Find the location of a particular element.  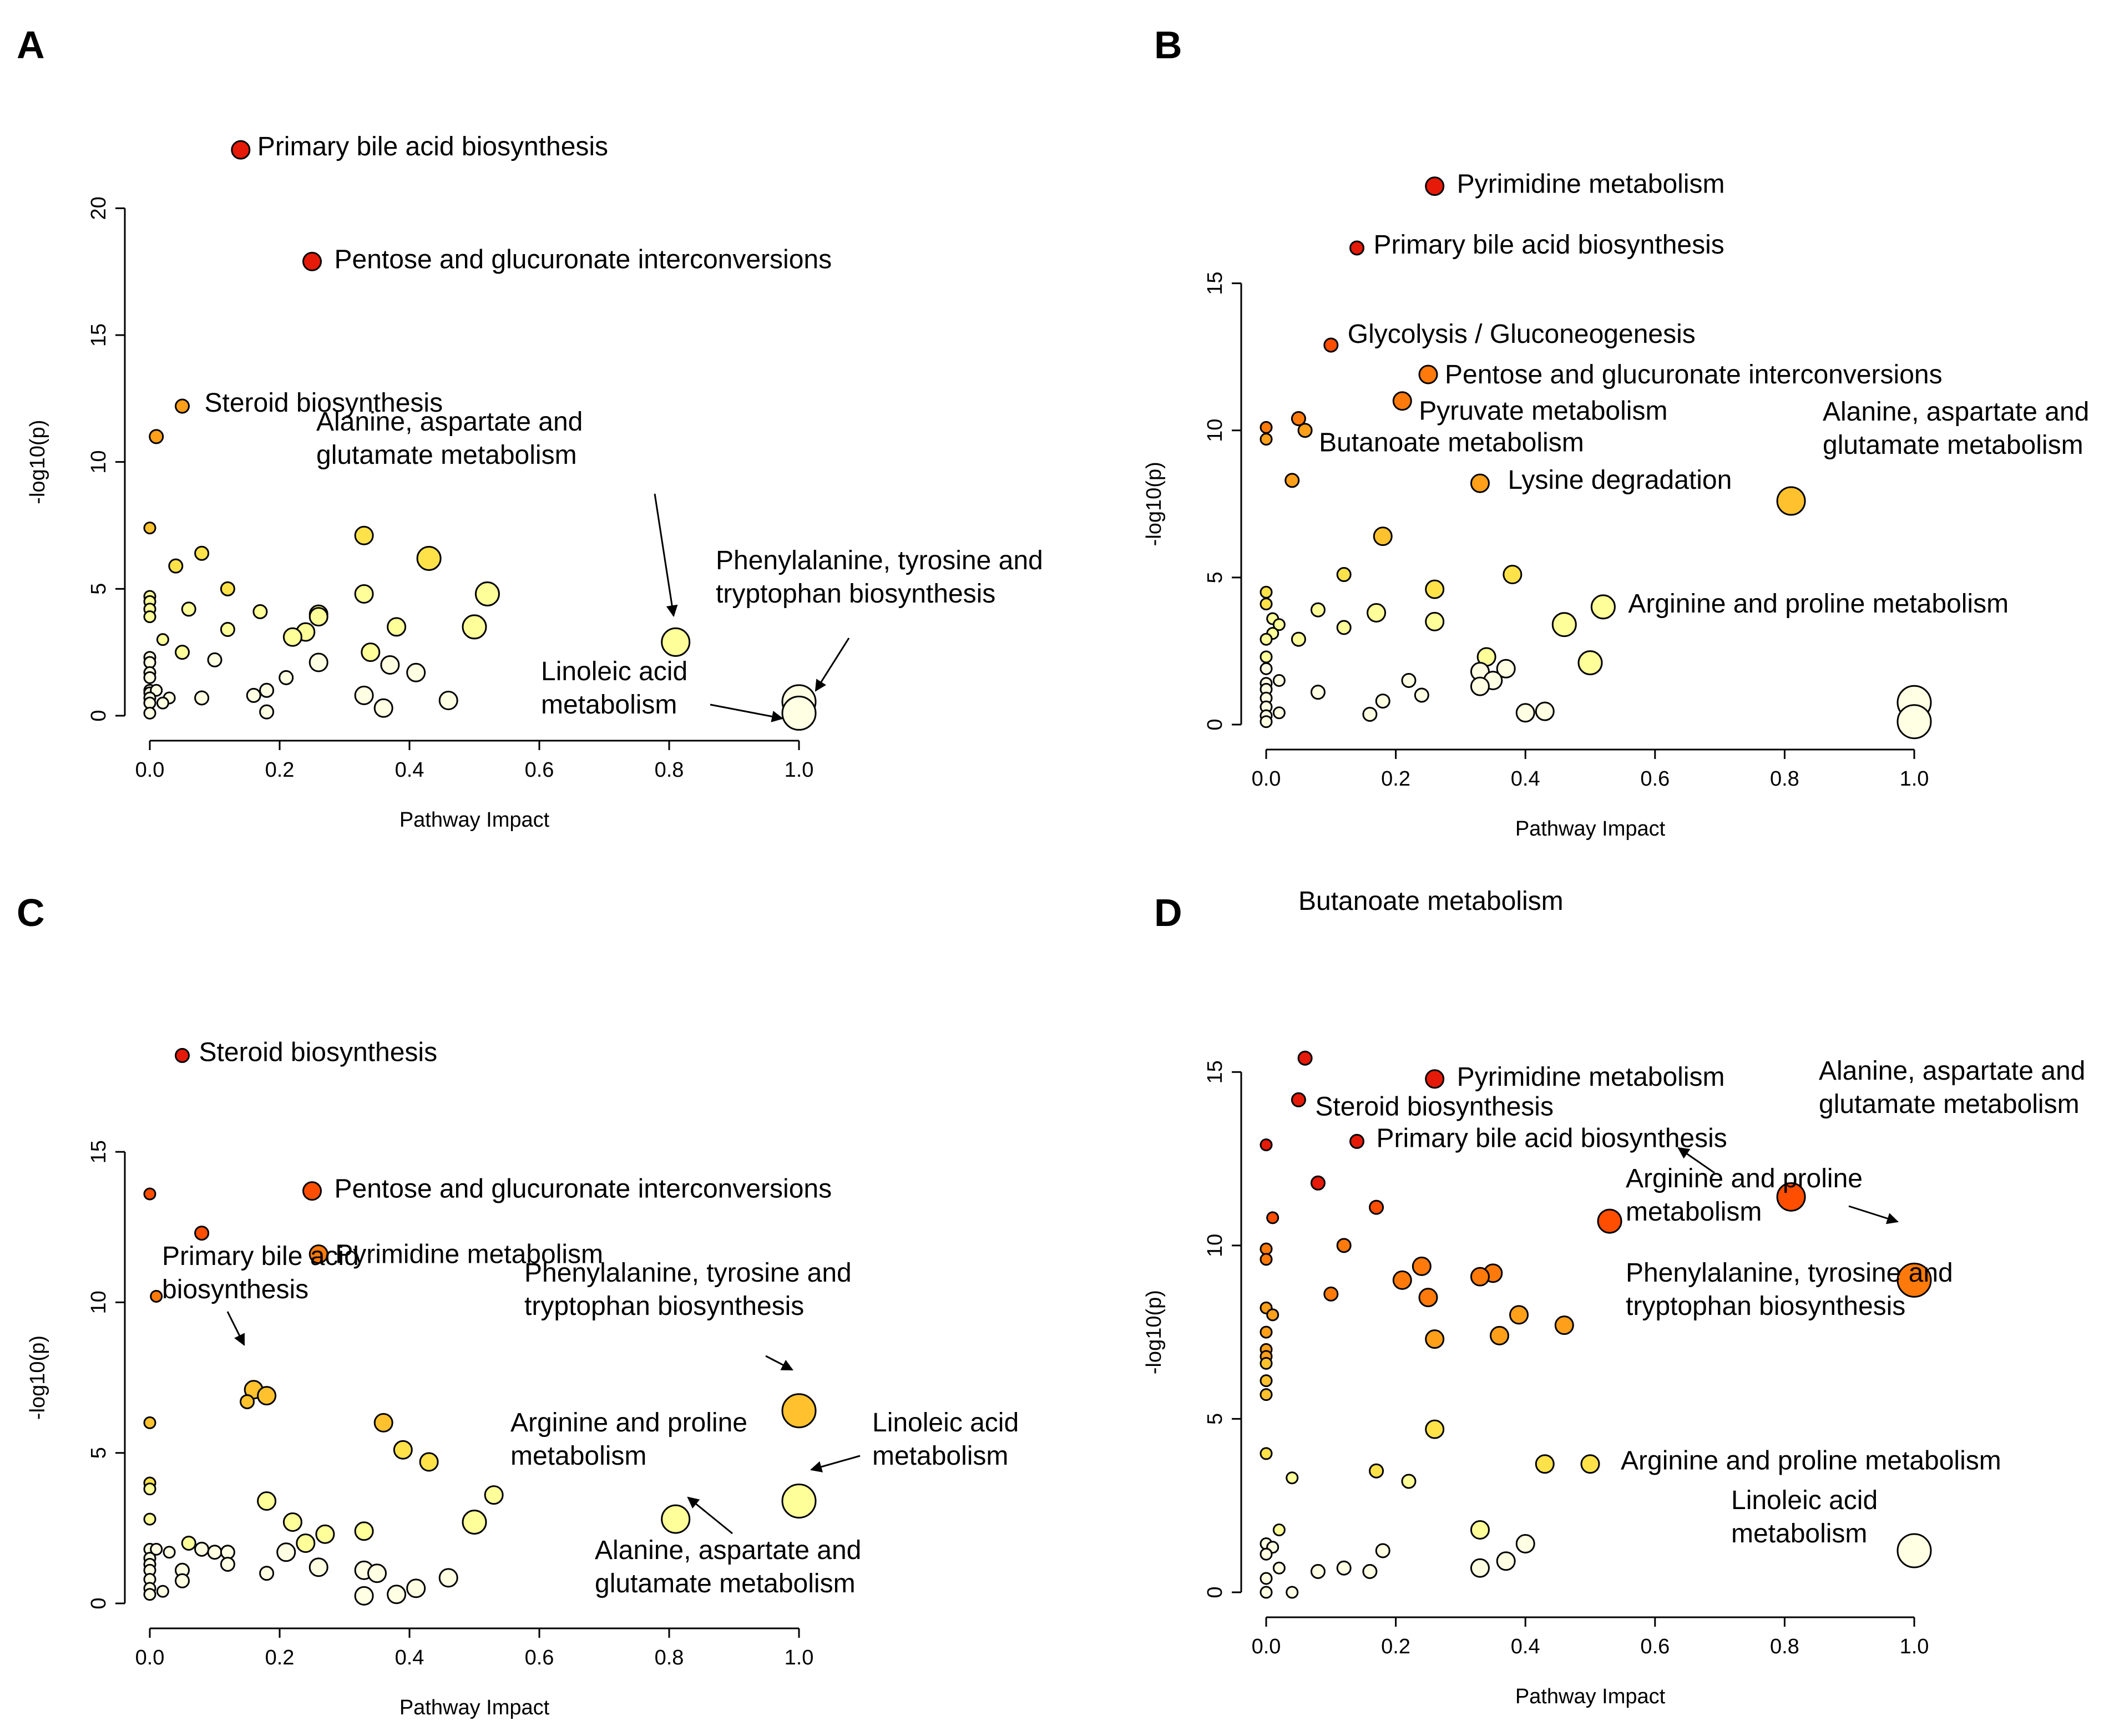

x-axis-title: Pathway Impact is located at coordinates (1591, 1697).